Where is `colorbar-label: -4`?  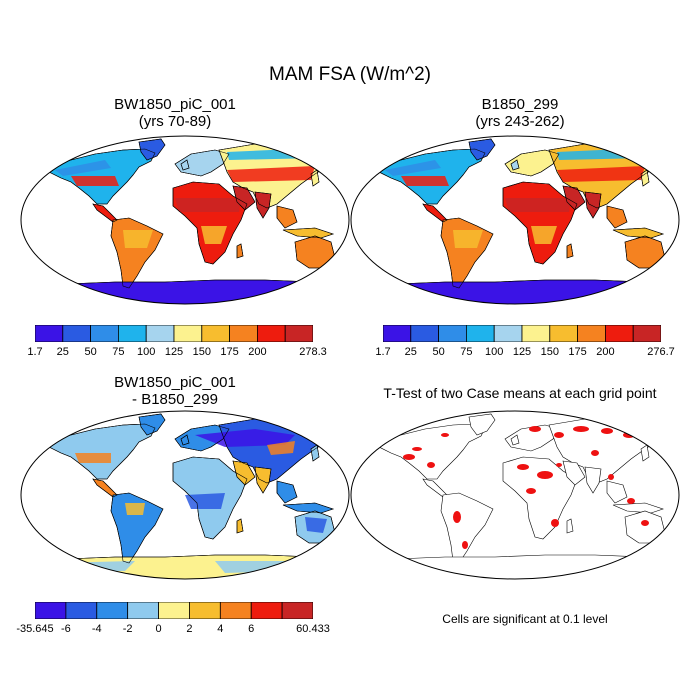 colorbar-label: -4 is located at coordinates (96, 629).